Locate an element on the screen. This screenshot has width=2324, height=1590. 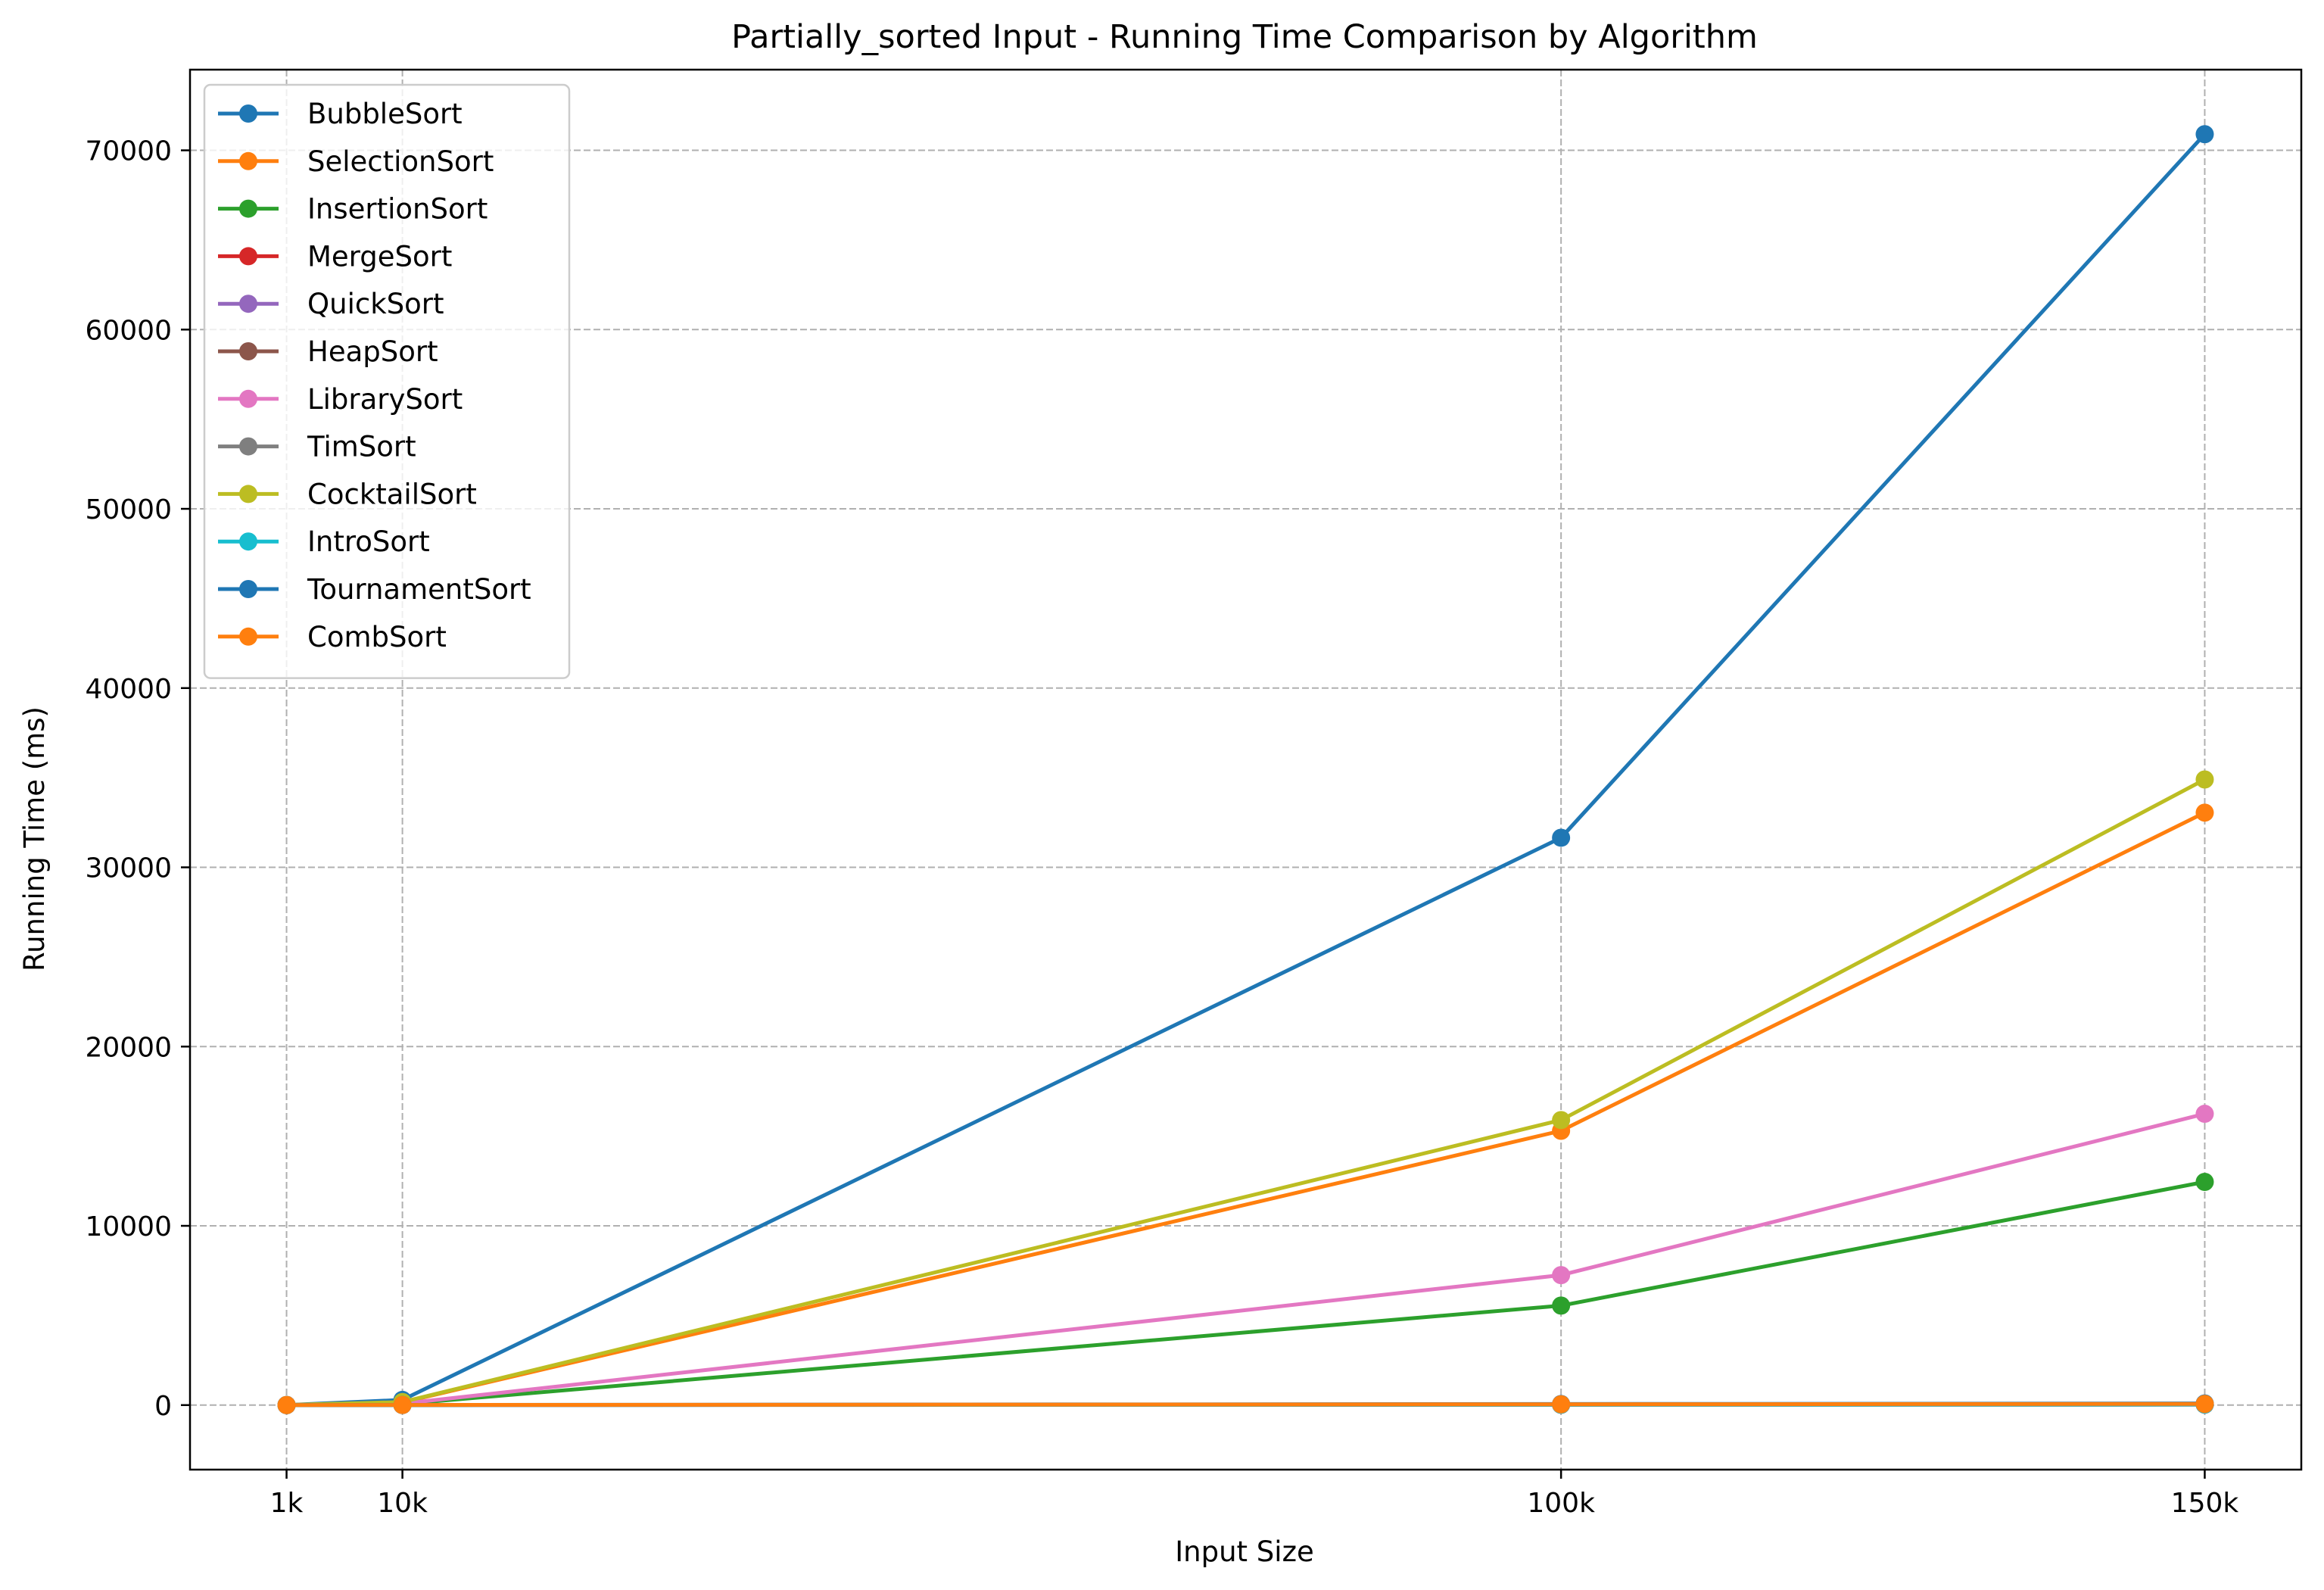
legend-item: QuickSort is located at coordinates (331, 304).